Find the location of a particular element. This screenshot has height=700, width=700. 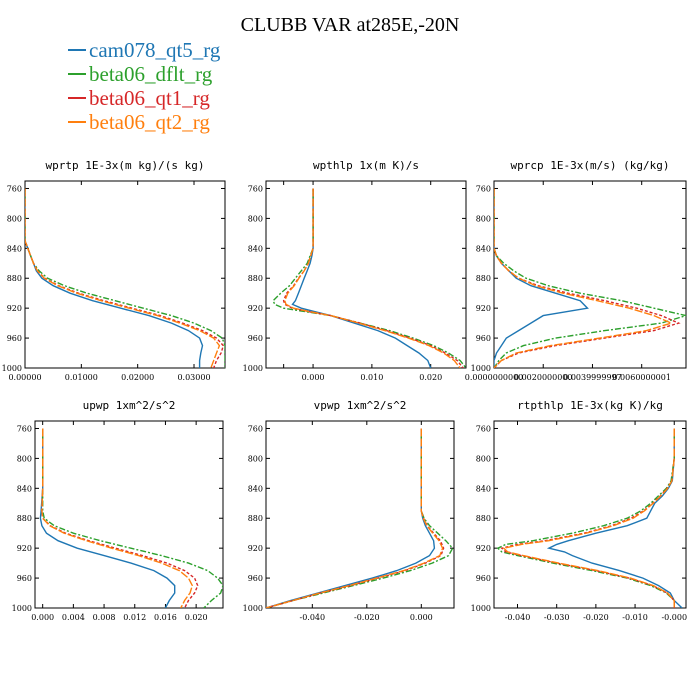

x-tick-label: 0.0000000000 is located at coordinates (494, 377).